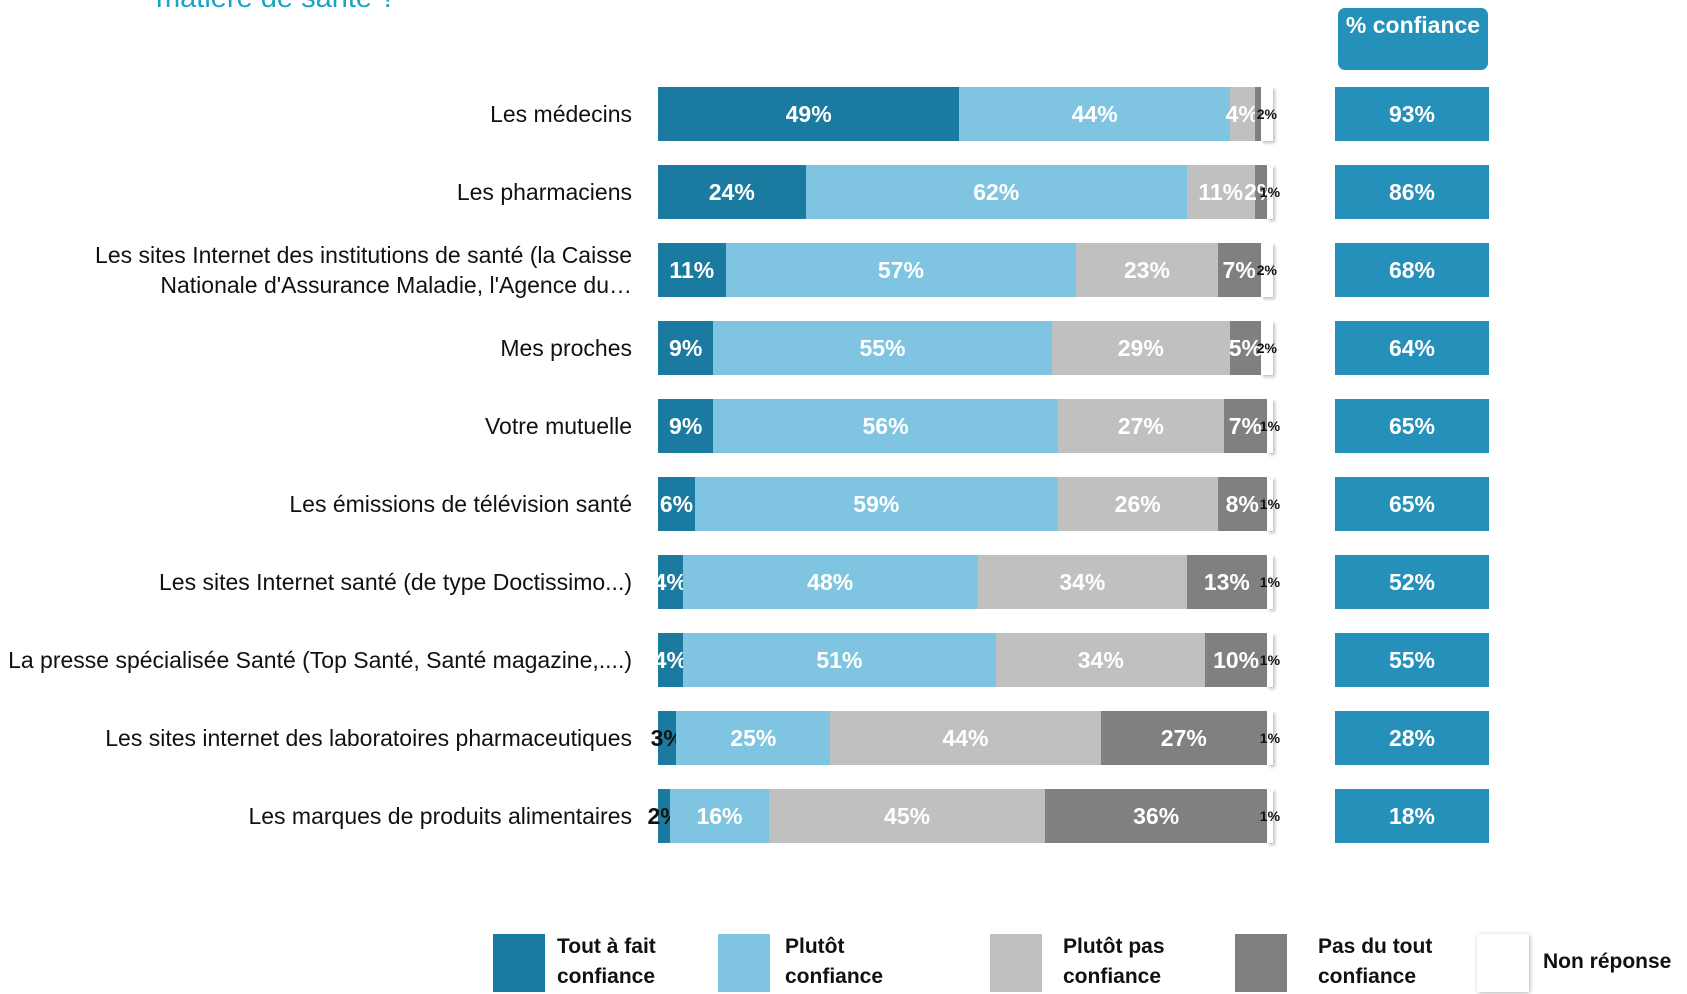 This screenshot has height=994, width=1687. I want to click on category-label: Mes proches, so click(566, 348).